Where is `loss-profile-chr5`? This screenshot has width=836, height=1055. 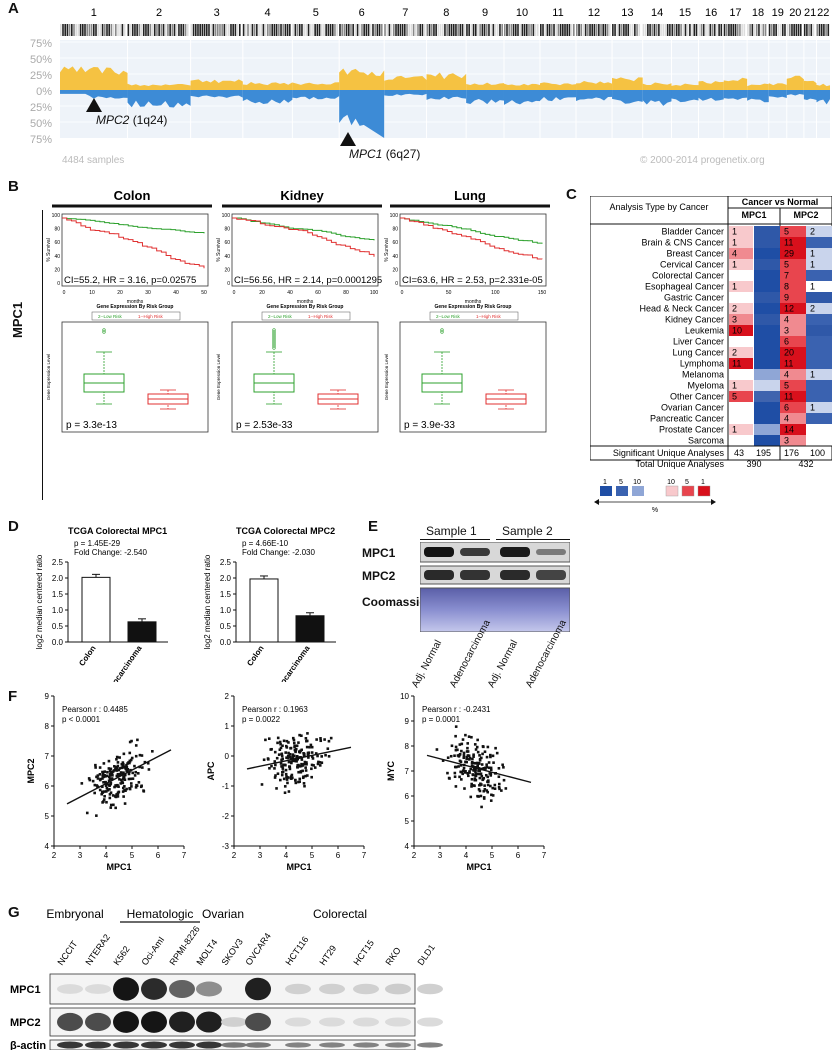
loss-profile-chr5 is located at coordinates (316, 95).